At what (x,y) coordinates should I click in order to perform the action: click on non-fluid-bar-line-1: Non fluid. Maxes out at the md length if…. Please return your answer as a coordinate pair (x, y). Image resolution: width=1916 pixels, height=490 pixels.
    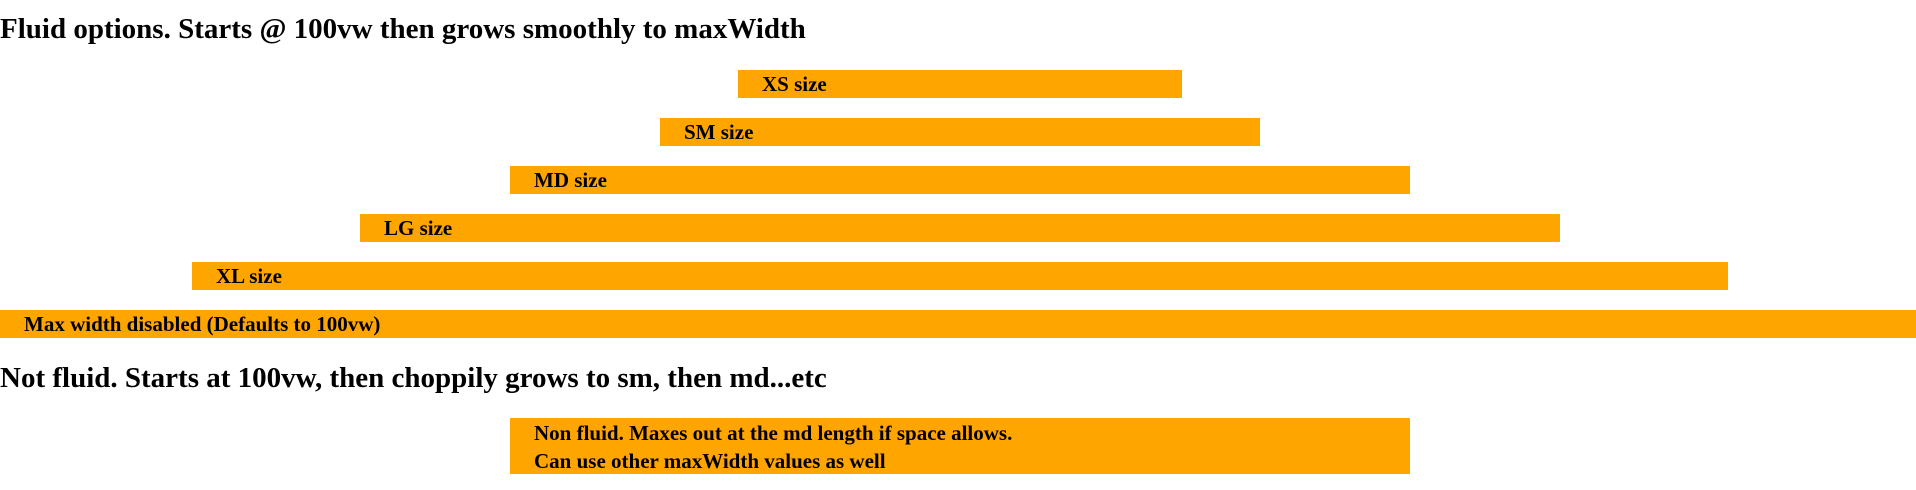
    Looking at the image, I should click on (773, 433).